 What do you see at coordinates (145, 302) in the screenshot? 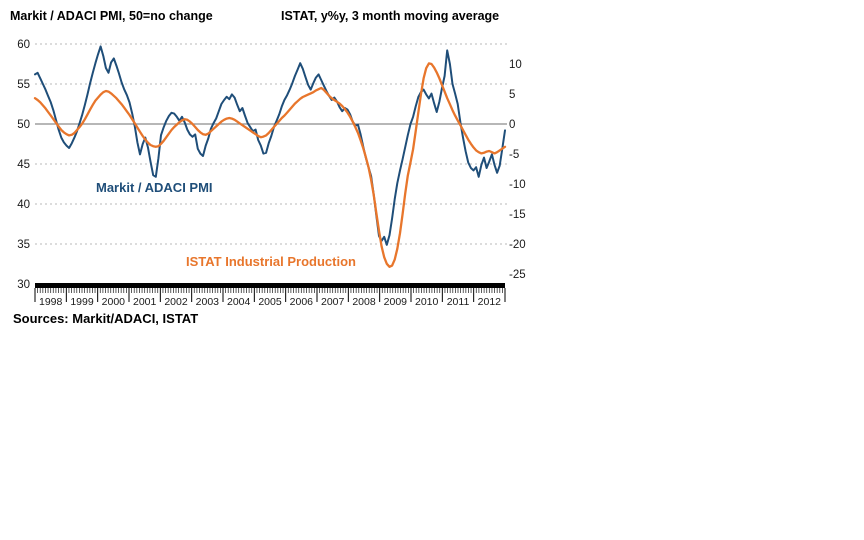
I see `x-axis-year-label: 2001` at bounding box center [145, 302].